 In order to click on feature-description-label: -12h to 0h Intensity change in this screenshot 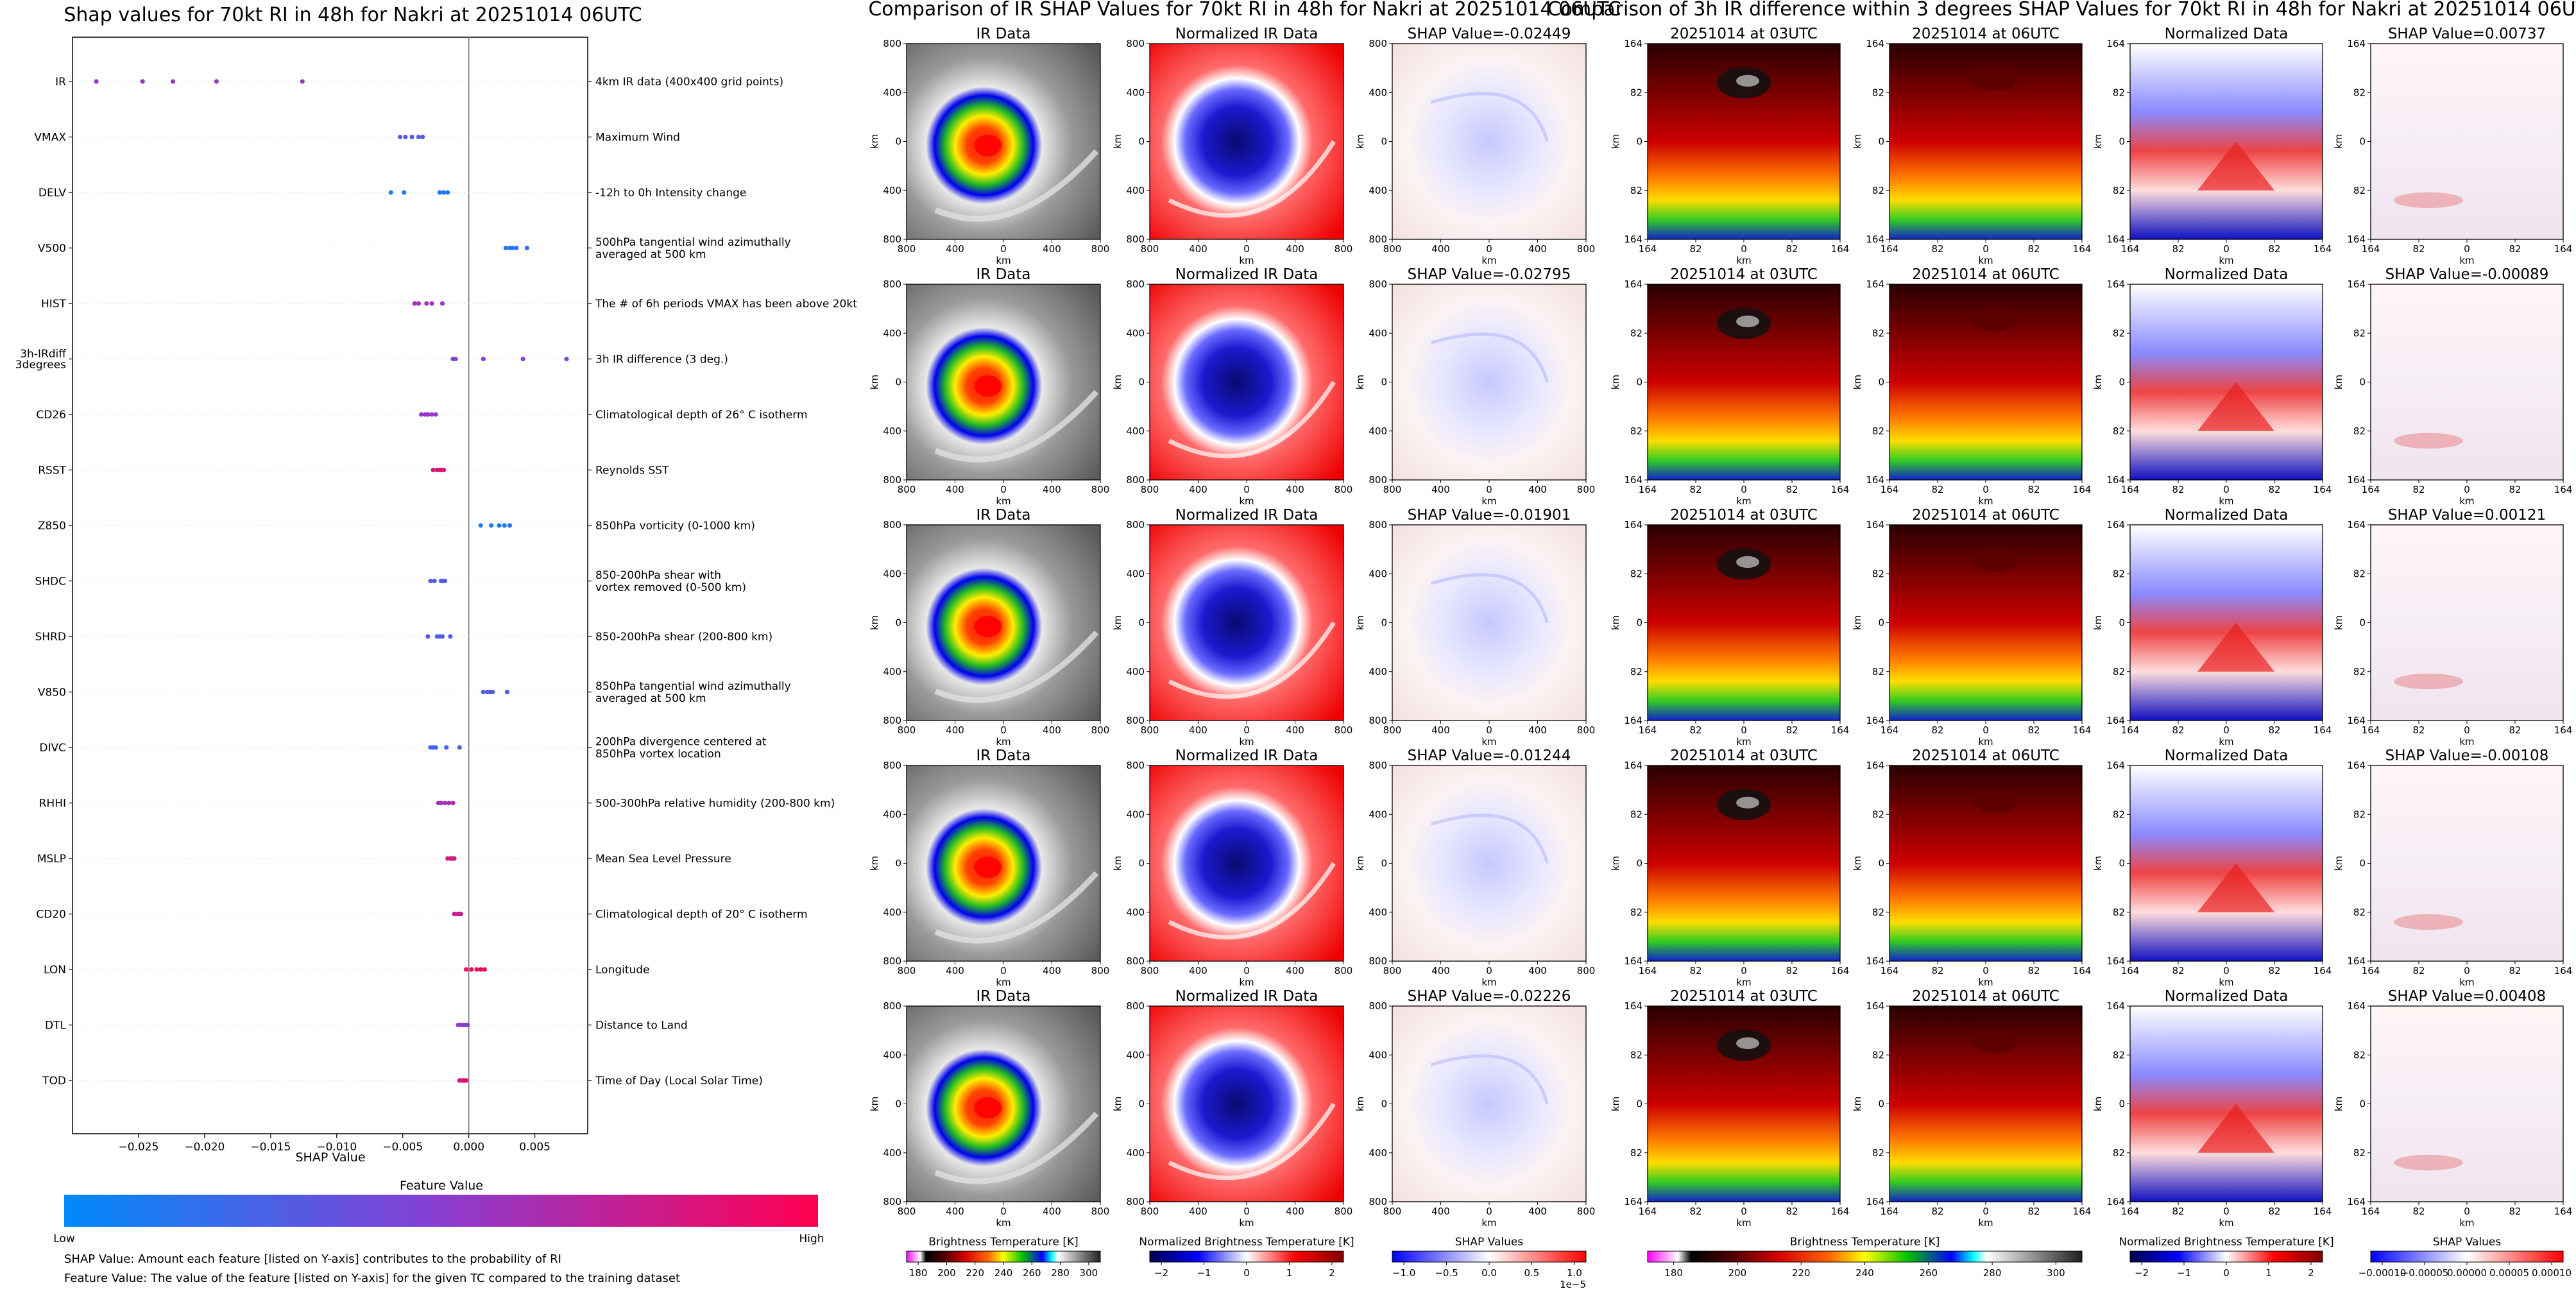, I will do `click(671, 193)`.